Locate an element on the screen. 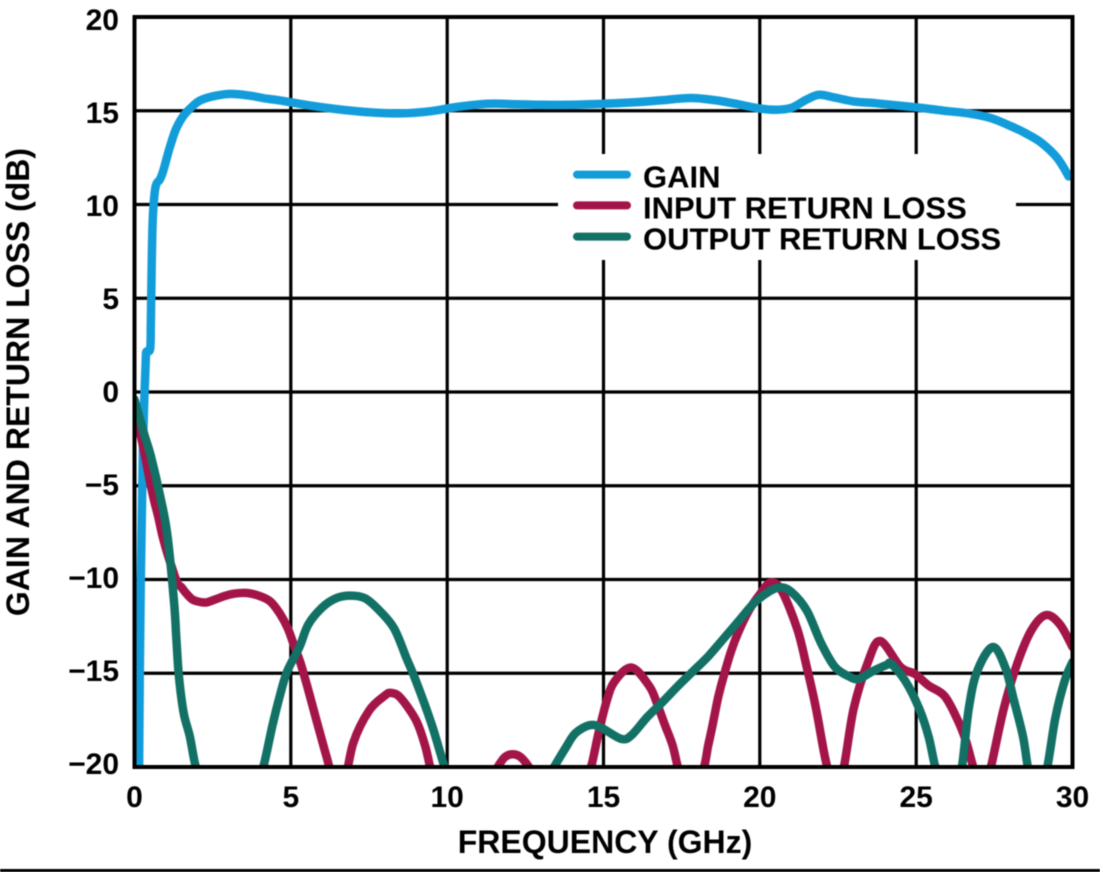 The width and height of the screenshot is (1100, 872). svg-text: GAIN AND RETURN LOSS (dB) is located at coordinates (18, 382).